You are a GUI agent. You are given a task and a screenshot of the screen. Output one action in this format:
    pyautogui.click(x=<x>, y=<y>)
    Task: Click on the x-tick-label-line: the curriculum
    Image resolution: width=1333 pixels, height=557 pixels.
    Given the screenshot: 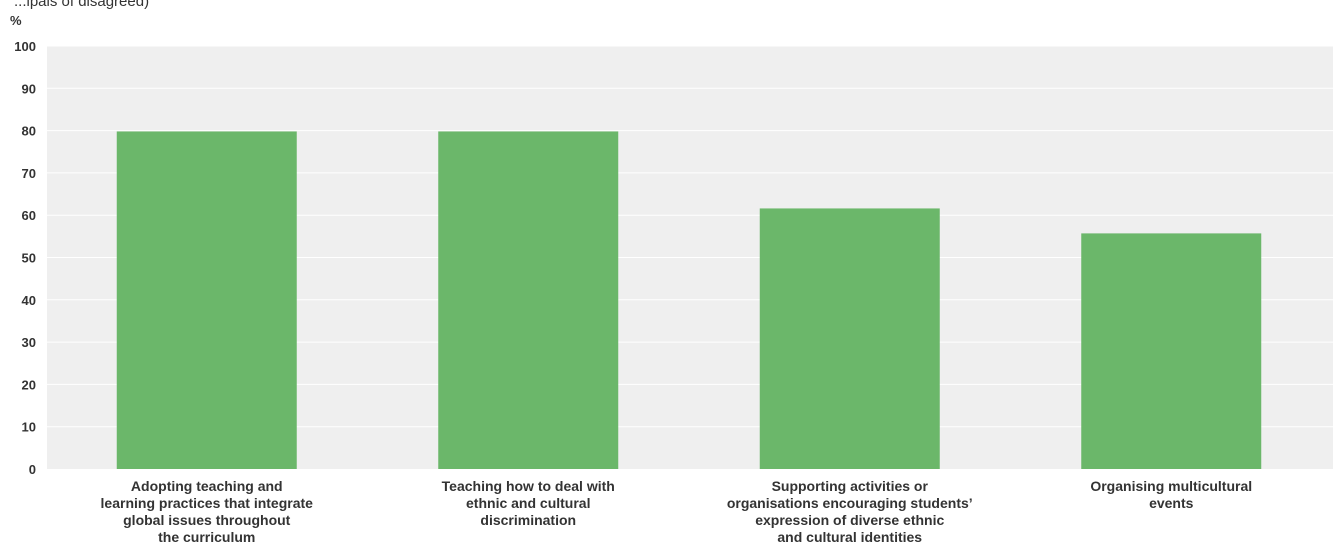 What is the action you would take?
    pyautogui.click(x=207, y=537)
    